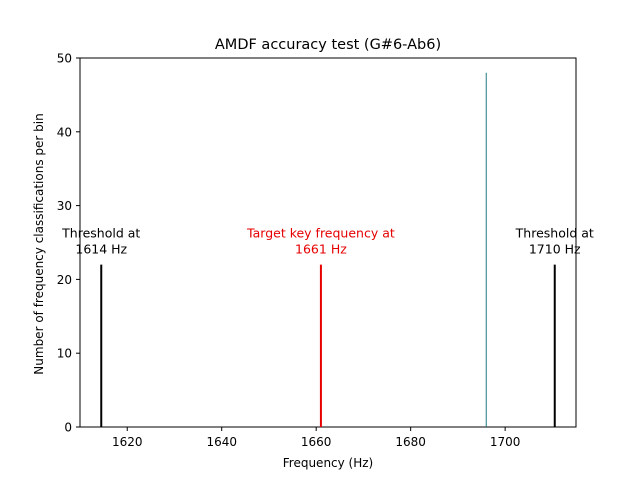 The image size is (640, 480). What do you see at coordinates (64, 132) in the screenshot?
I see `y-tick-label: 40` at bounding box center [64, 132].